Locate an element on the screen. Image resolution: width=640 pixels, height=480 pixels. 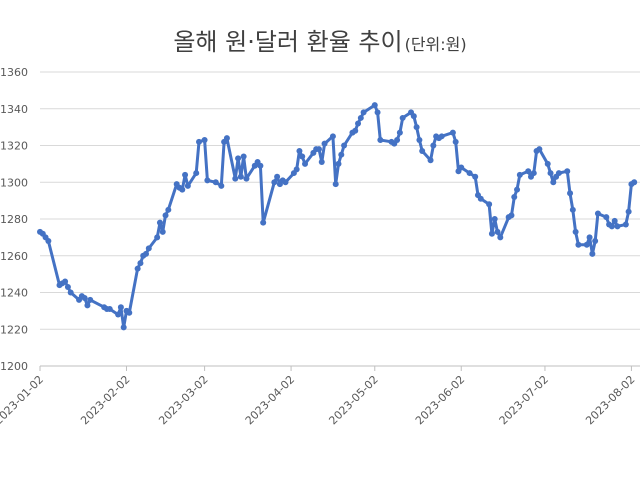
y-tick-label: 1200 is located at coordinates (14, 366).